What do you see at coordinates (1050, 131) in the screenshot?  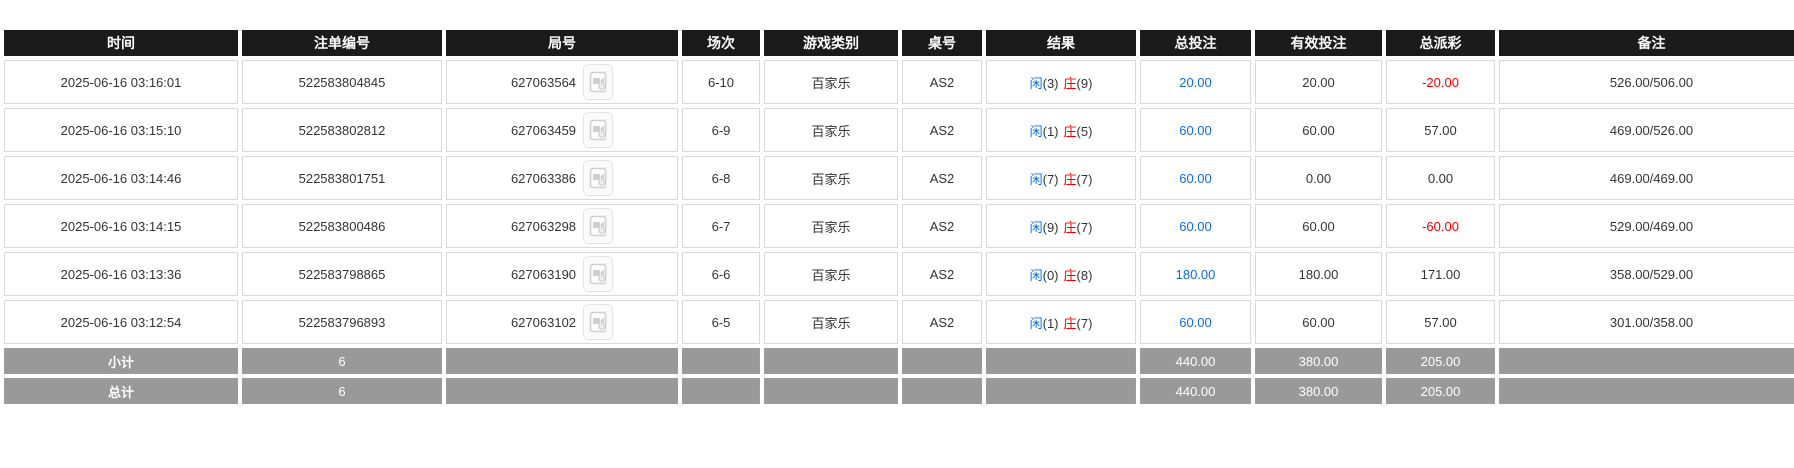 I see `result-player-score: (1)` at bounding box center [1050, 131].